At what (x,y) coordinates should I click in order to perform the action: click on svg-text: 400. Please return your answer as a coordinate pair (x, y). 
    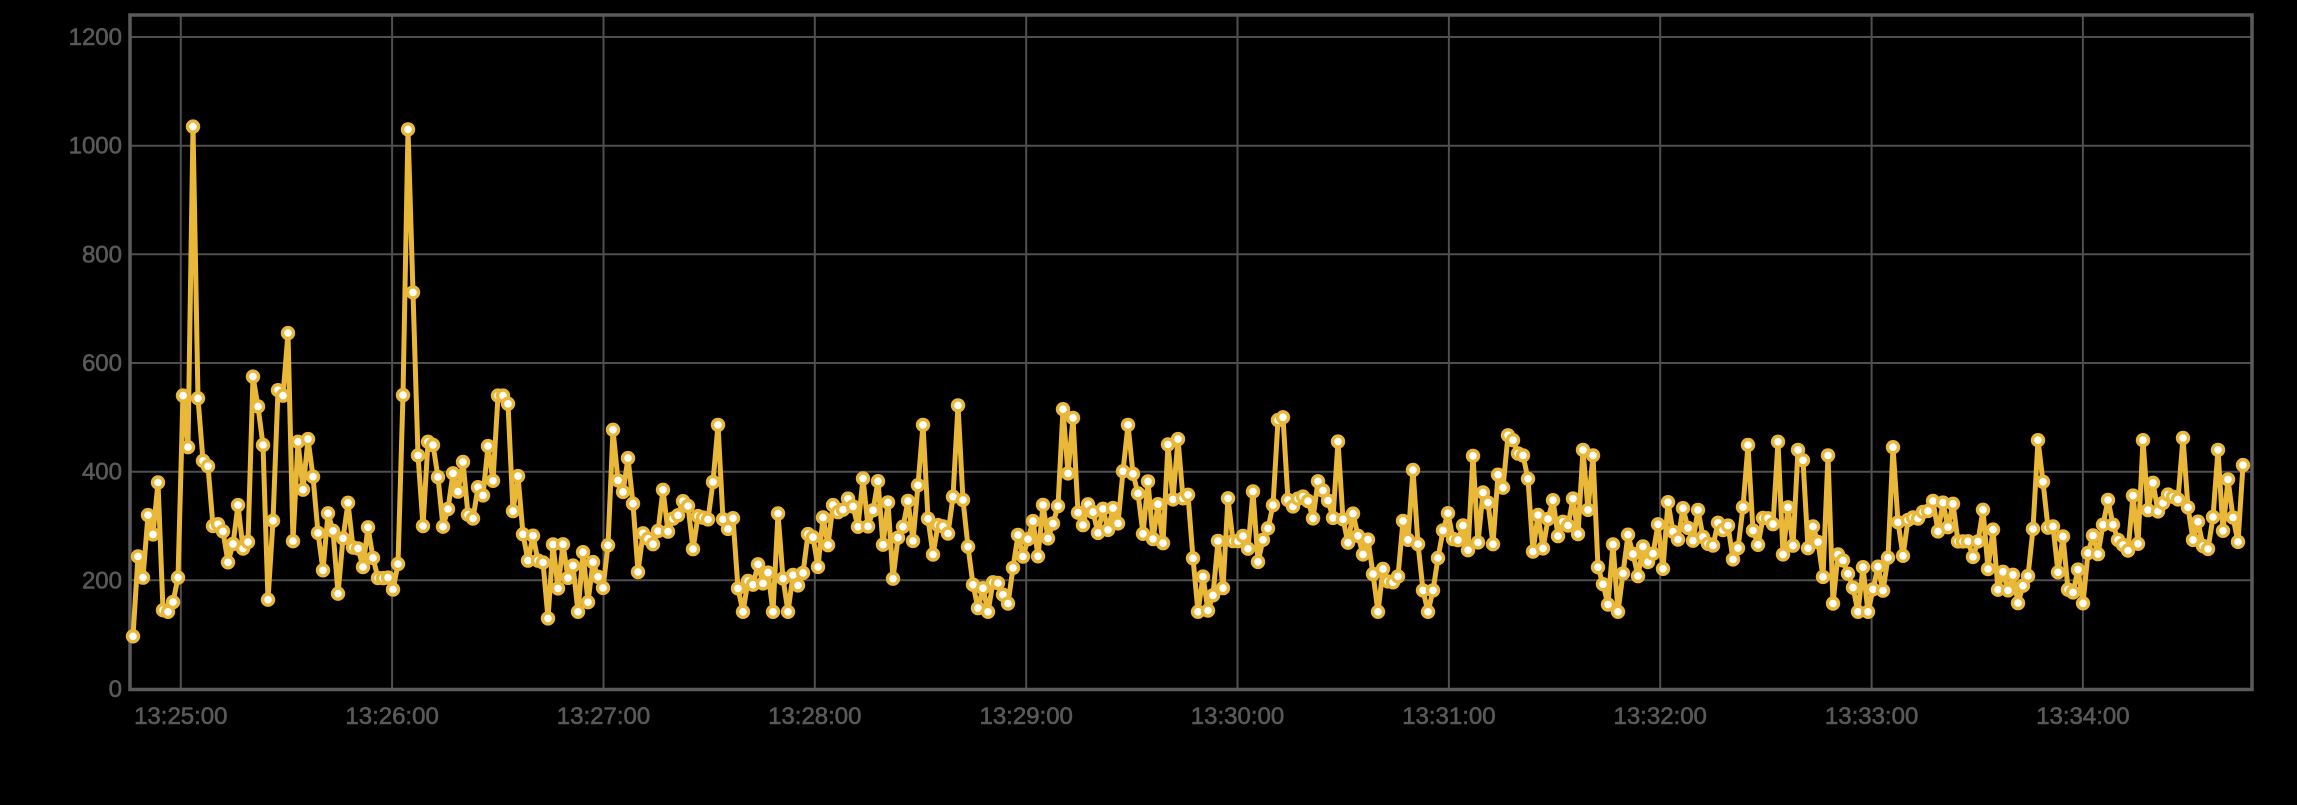
    Looking at the image, I should click on (102, 472).